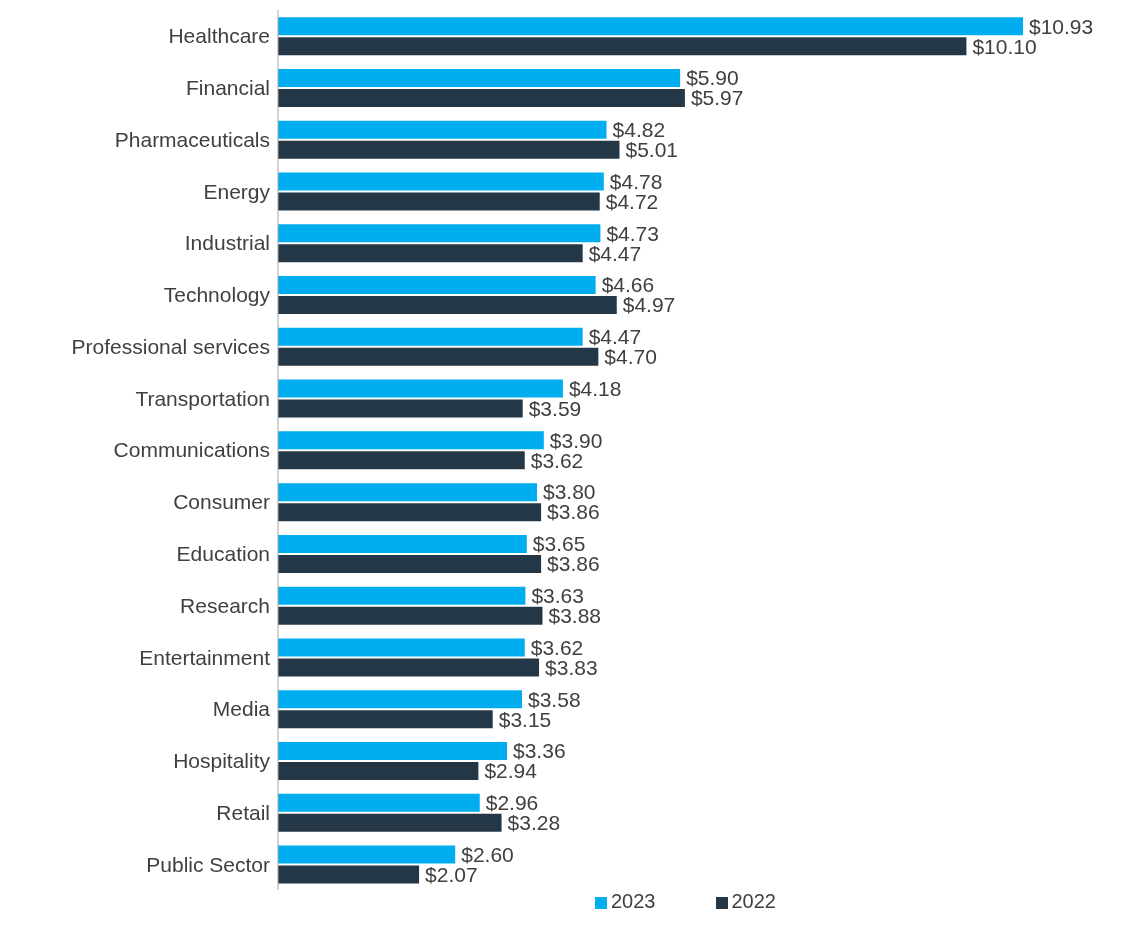 This screenshot has height=930, width=1137. I want to click on data-label: $3.90, so click(576, 440).